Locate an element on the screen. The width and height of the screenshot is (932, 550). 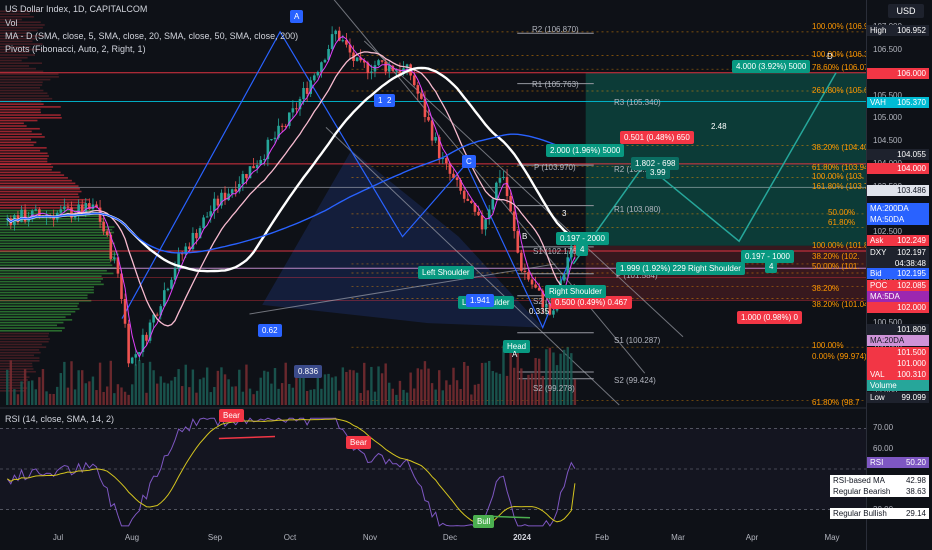
price-tag: 104.055 is located at coordinates (898, 154).